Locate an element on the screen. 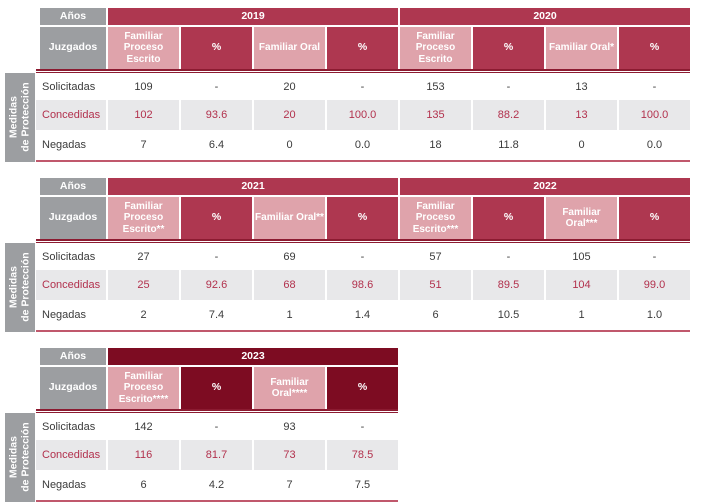  value-cell: 1 is located at coordinates (581, 315).